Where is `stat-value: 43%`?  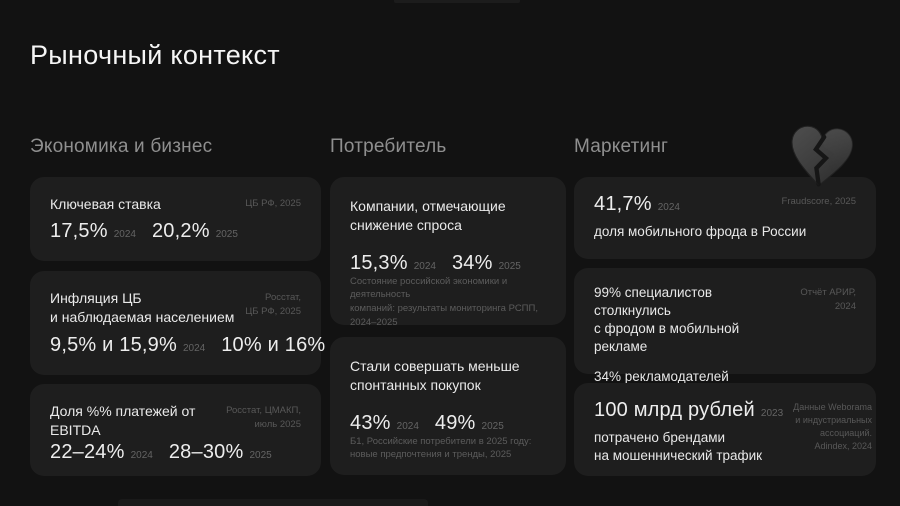
stat-value: 43% is located at coordinates (370, 422).